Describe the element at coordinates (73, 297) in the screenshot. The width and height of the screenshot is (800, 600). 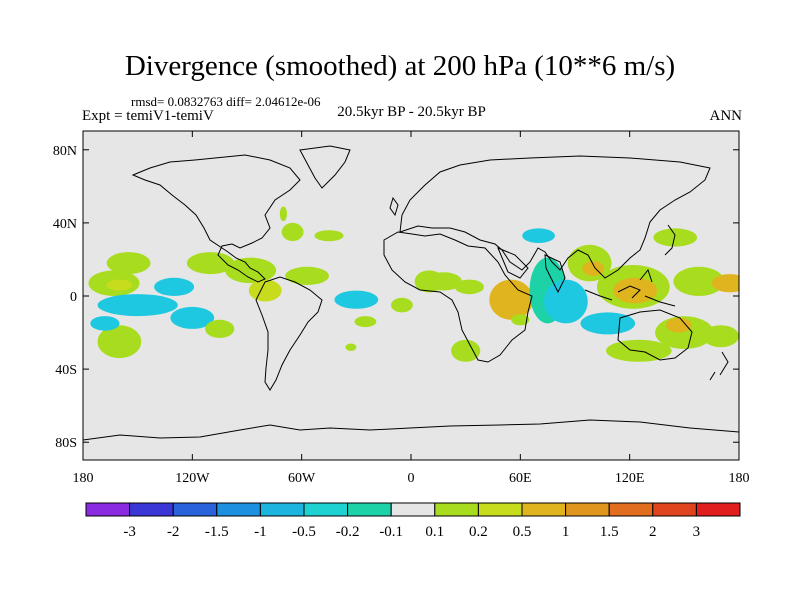
I see `lat-tick-label: 0` at that location.